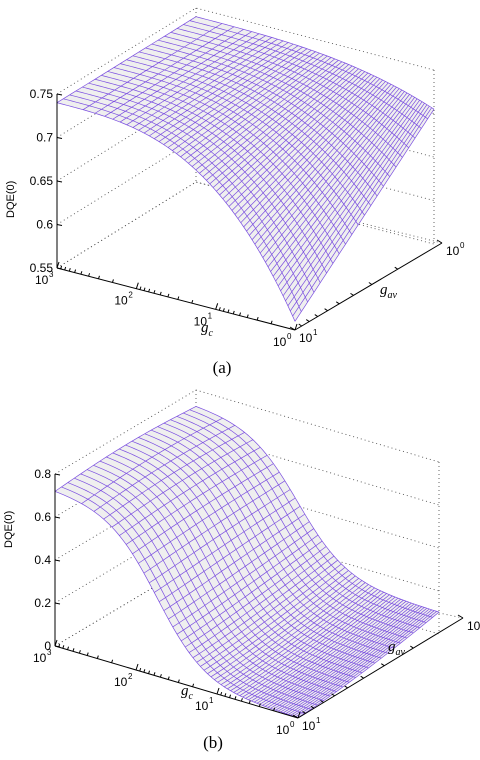  I want to click on x-tick-exp-0: 3, so click(51, 274).